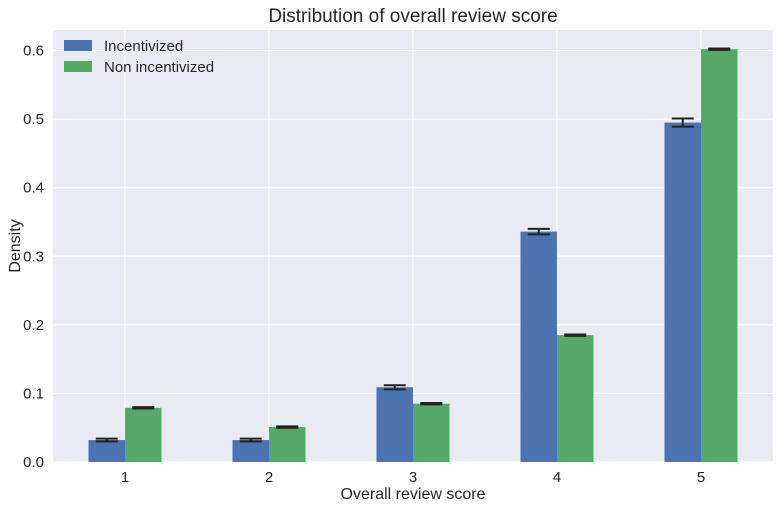  What do you see at coordinates (412, 16) in the screenshot?
I see `chart-title: Distribution of overall review score` at bounding box center [412, 16].